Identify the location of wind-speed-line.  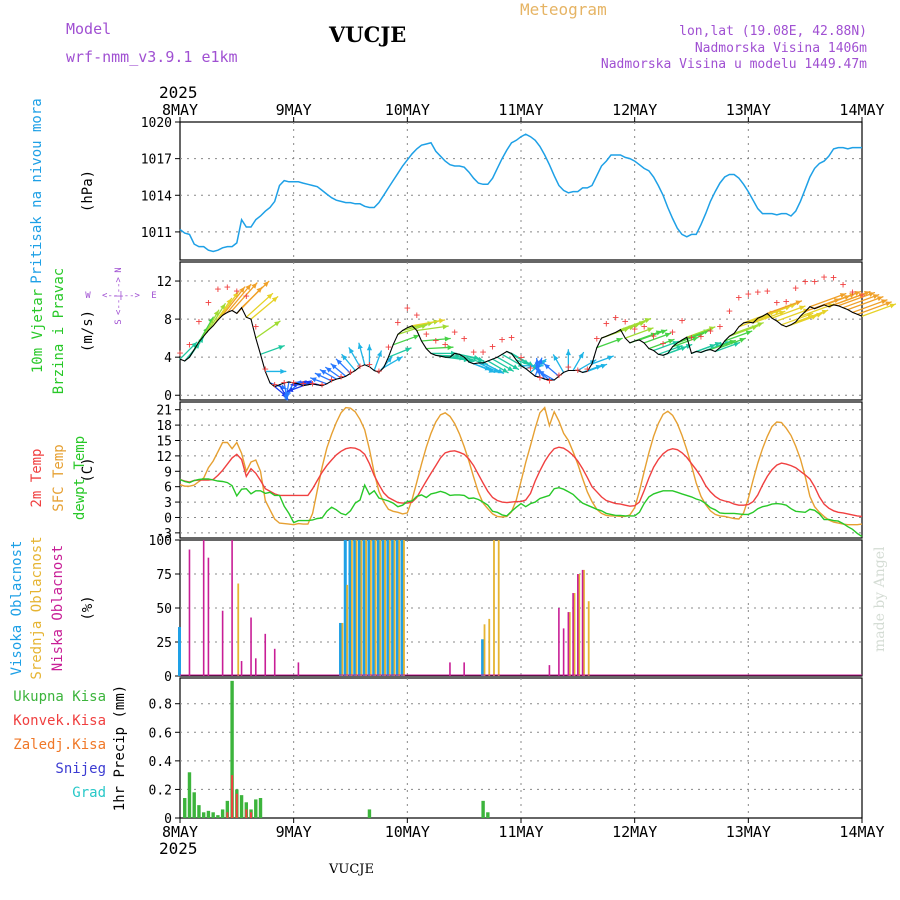
(521, 346).